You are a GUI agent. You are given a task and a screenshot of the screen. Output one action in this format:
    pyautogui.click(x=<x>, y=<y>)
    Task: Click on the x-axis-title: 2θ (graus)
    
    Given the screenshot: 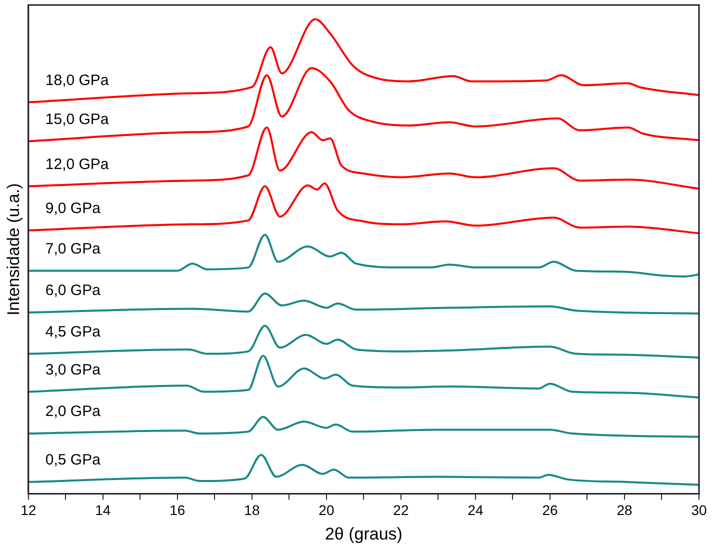 What is the action you would take?
    pyautogui.click(x=363, y=534)
    